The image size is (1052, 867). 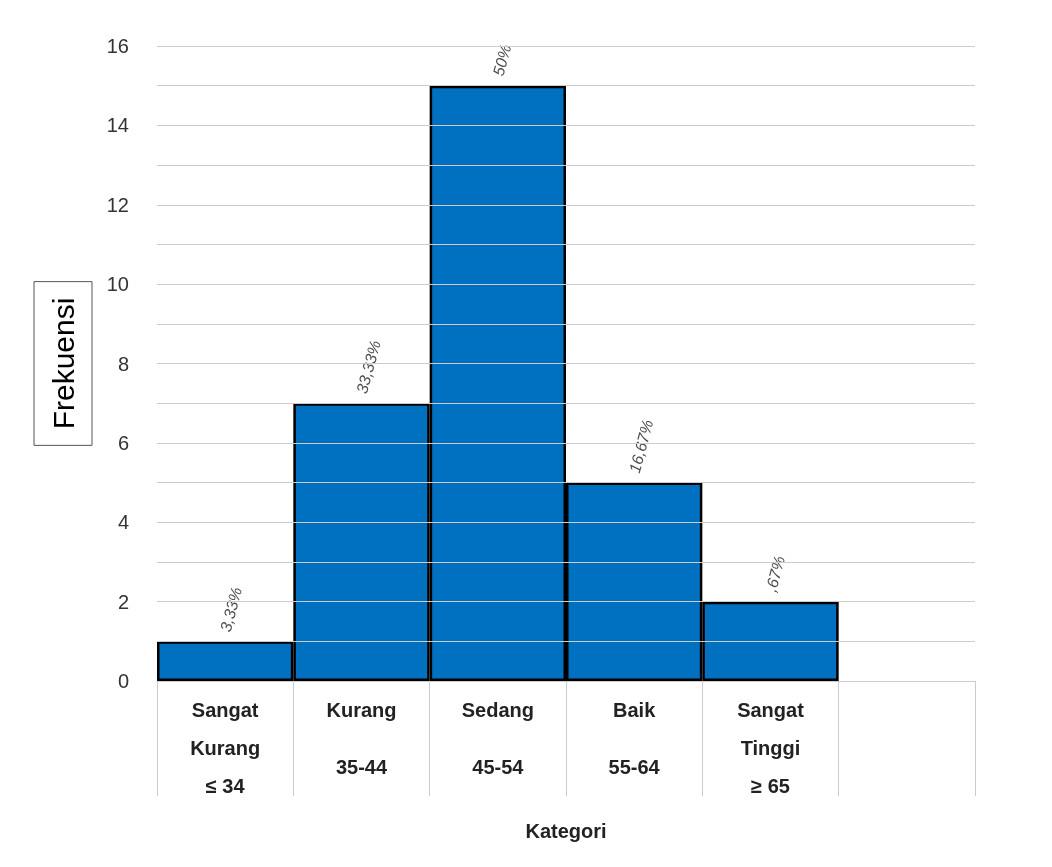 What do you see at coordinates (123, 442) in the screenshot?
I see `y-tick-label: 6` at bounding box center [123, 442].